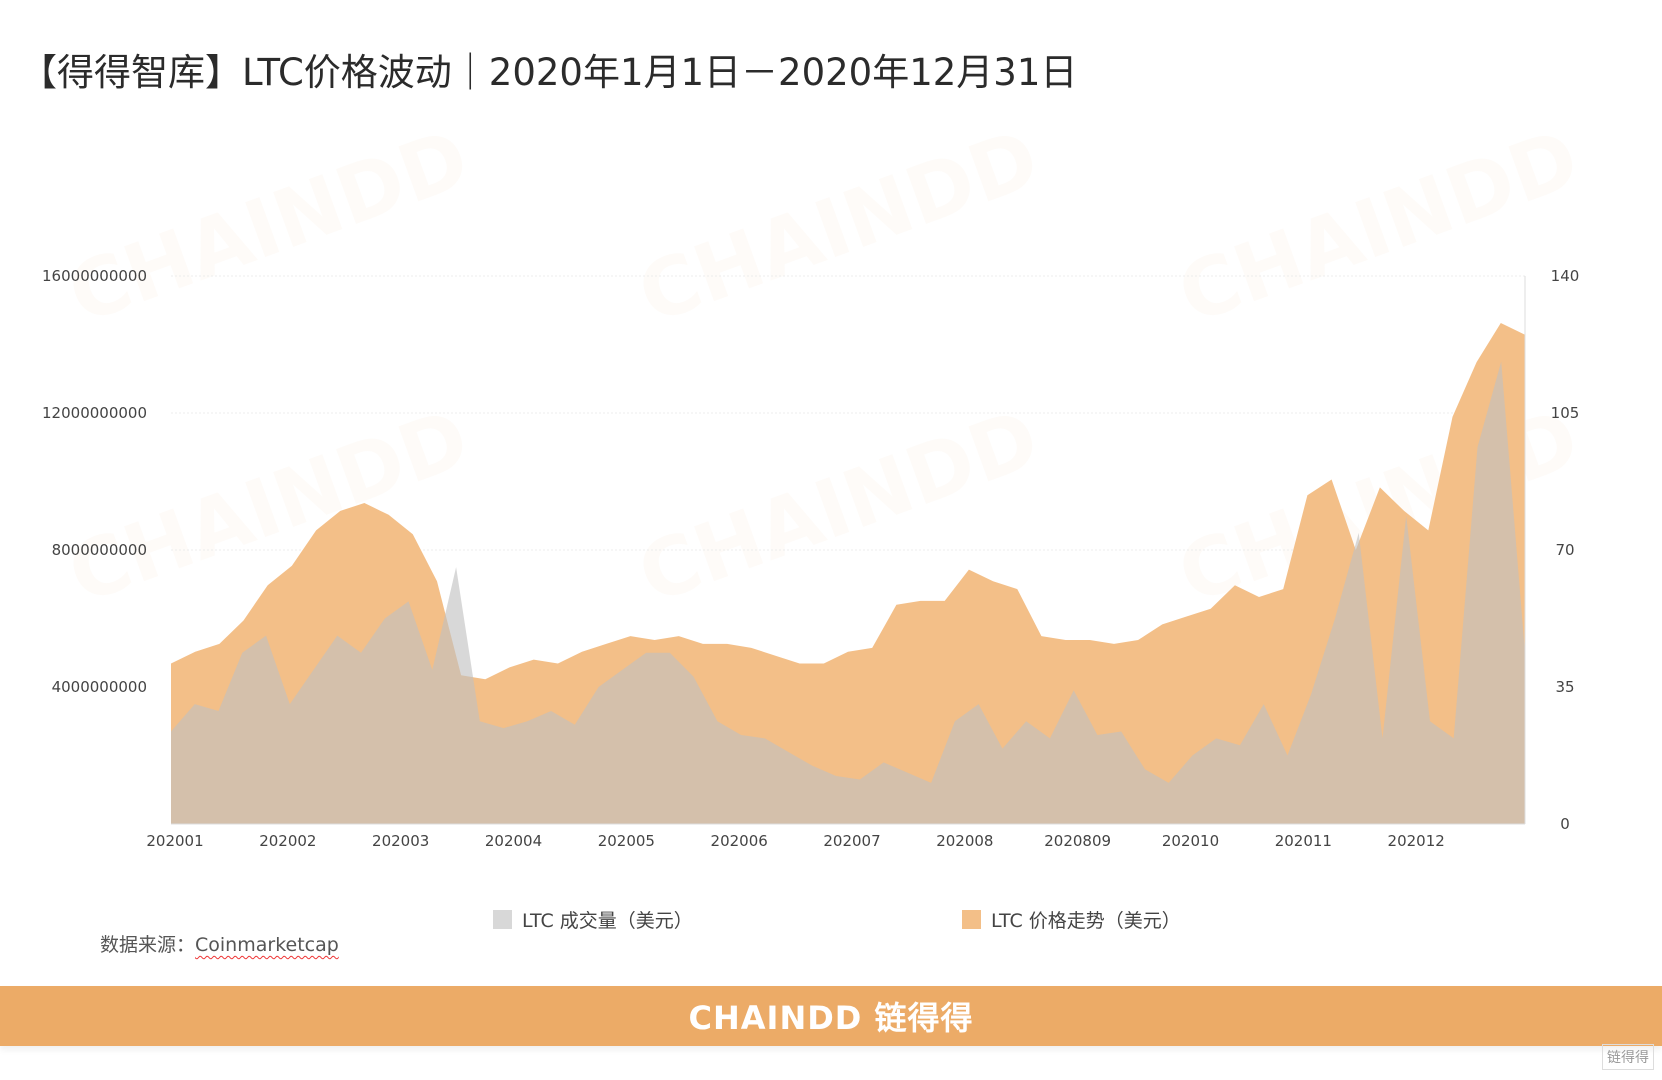 The width and height of the screenshot is (1662, 1080). What do you see at coordinates (502, 919) in the screenshot?
I see `legend-swatch-volume` at bounding box center [502, 919].